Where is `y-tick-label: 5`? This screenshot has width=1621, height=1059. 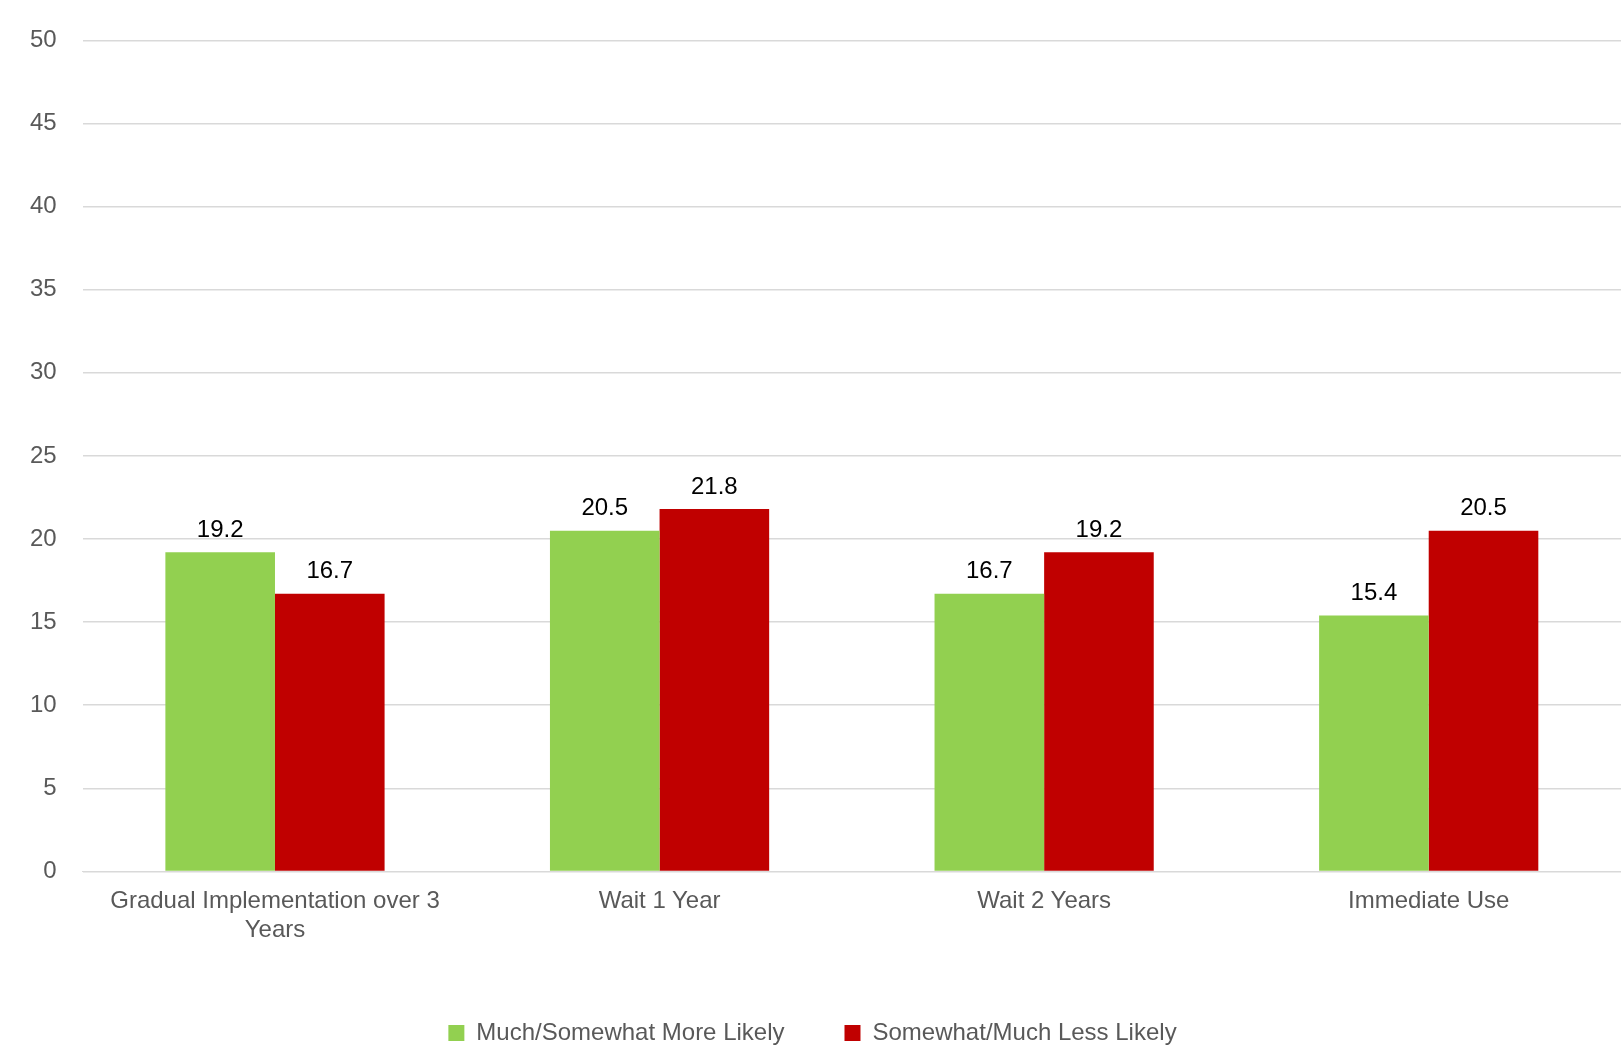 y-tick-label: 5 is located at coordinates (50, 786).